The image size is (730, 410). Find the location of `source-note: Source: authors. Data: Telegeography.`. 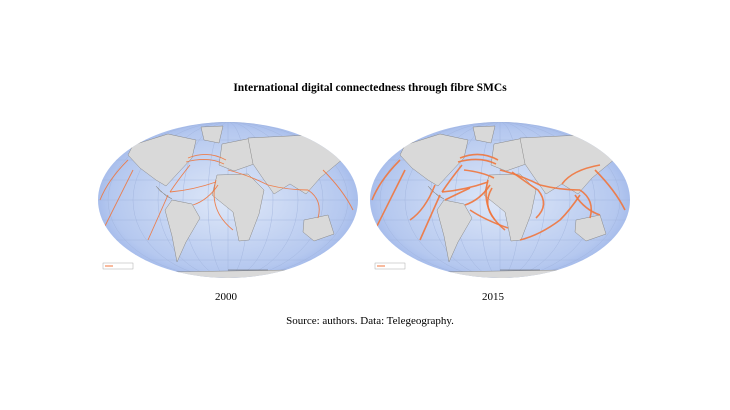

source-note: Source: authors. Data: Telegeography. is located at coordinates (370, 321).